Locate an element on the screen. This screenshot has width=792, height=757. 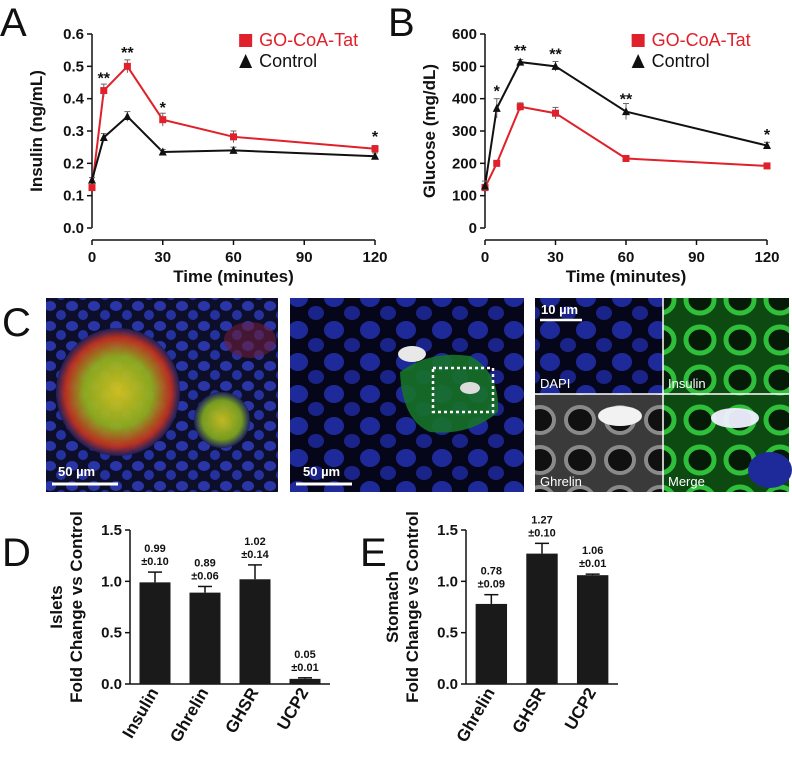
bar-value-label: 1.02 is located at coordinates (254, 542).